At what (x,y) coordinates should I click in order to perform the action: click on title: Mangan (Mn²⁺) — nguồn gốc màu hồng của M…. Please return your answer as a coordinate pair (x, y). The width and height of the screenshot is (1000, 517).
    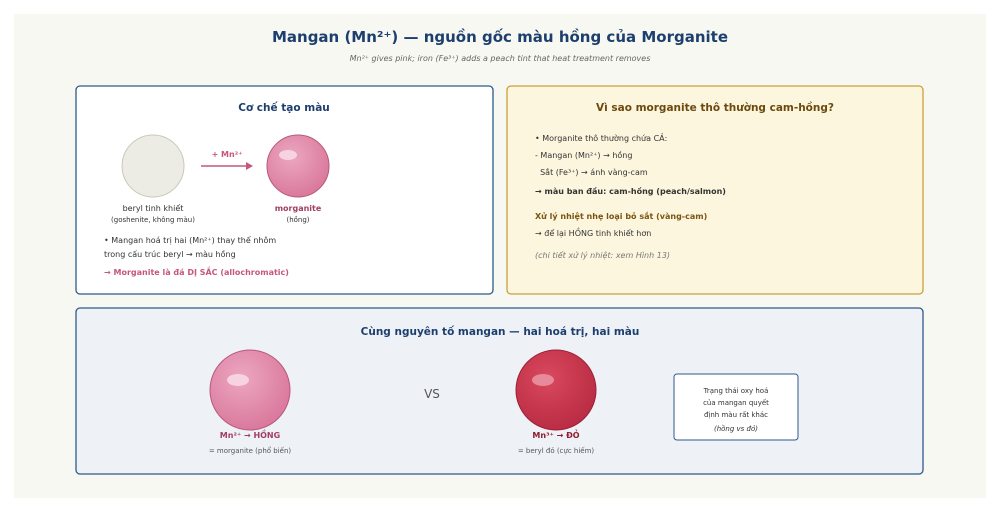
    Looking at the image, I should click on (500, 36).